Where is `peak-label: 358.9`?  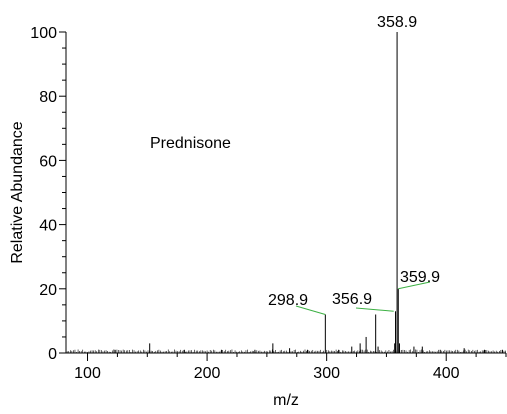 peak-label: 358.9 is located at coordinates (397, 22).